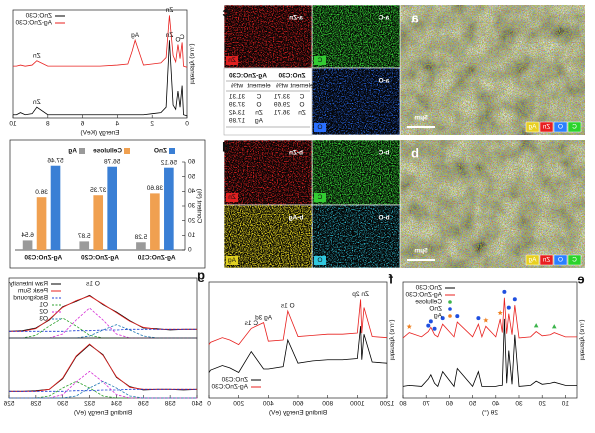 This screenshot has height=433, width=595. What do you see at coordinates (112, 161) in the screenshot?
I see `value-label: 56.78` at bounding box center [112, 161].